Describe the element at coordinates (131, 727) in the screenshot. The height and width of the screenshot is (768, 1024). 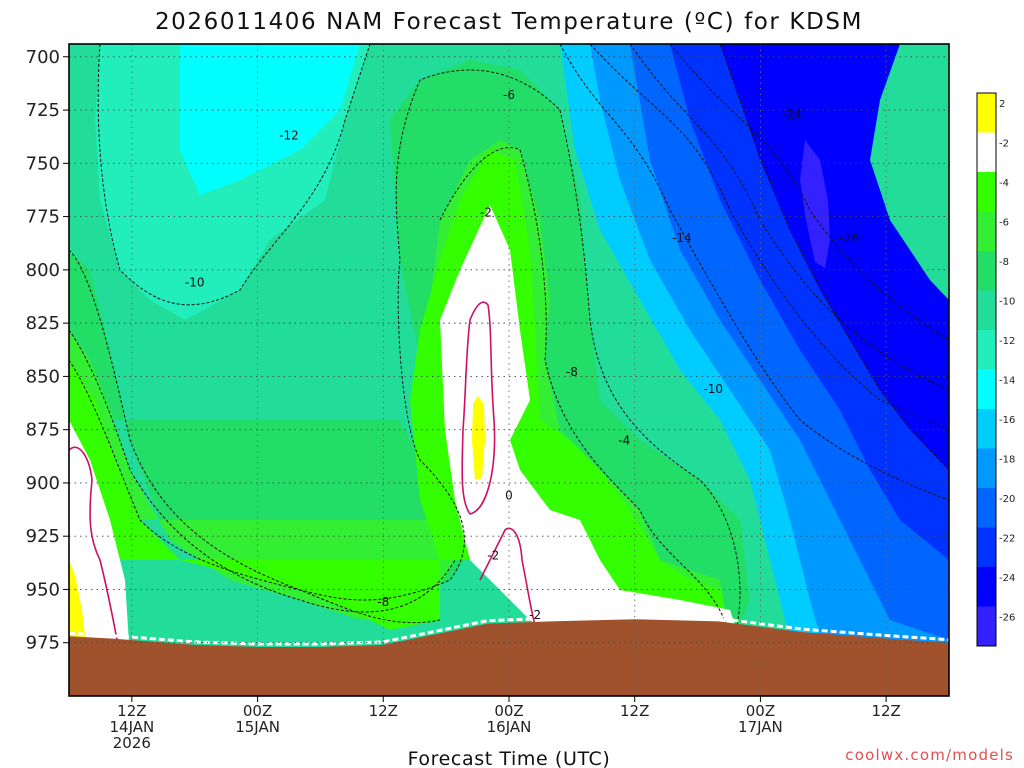
I see `x-tick-label: 14JAN` at that location.